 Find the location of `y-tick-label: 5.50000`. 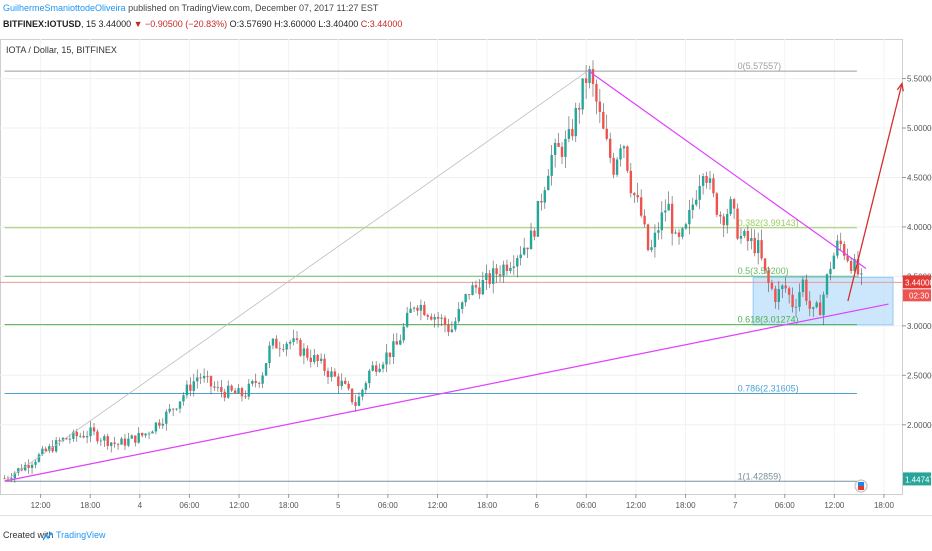

y-tick-label: 5.50000 is located at coordinates (919, 79).